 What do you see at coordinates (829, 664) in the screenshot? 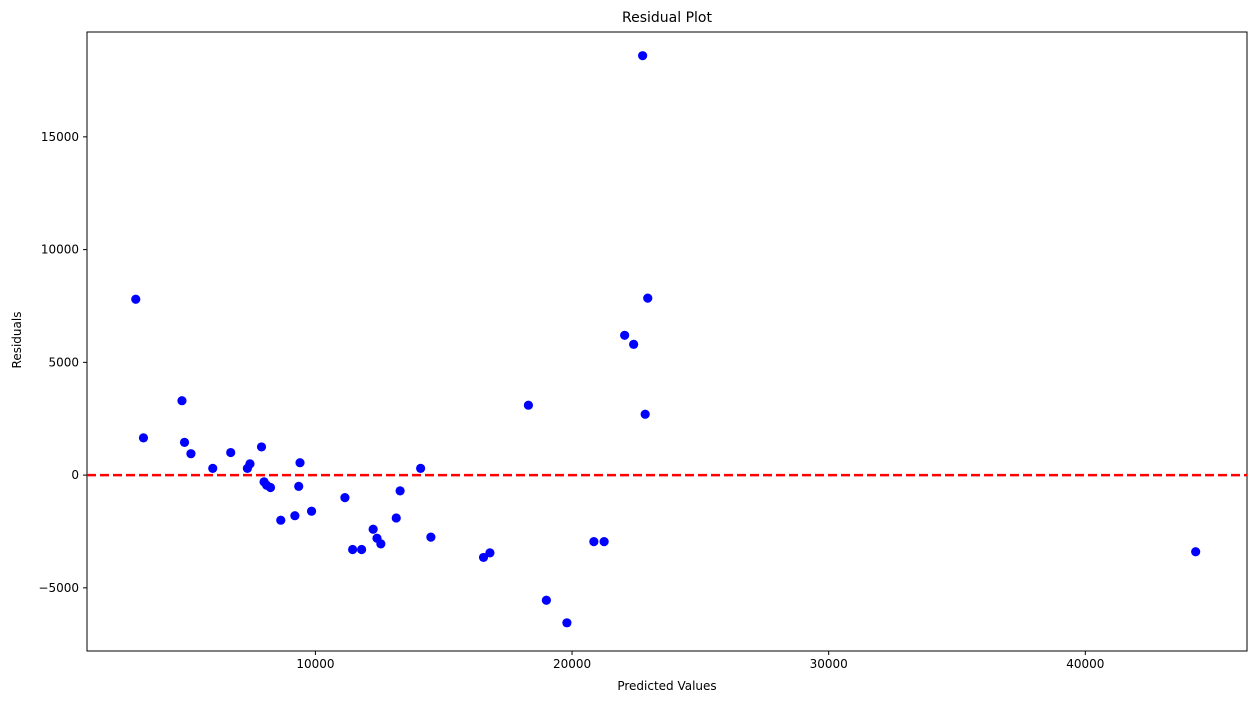
I see `x-tick-label: 30000` at bounding box center [829, 664].